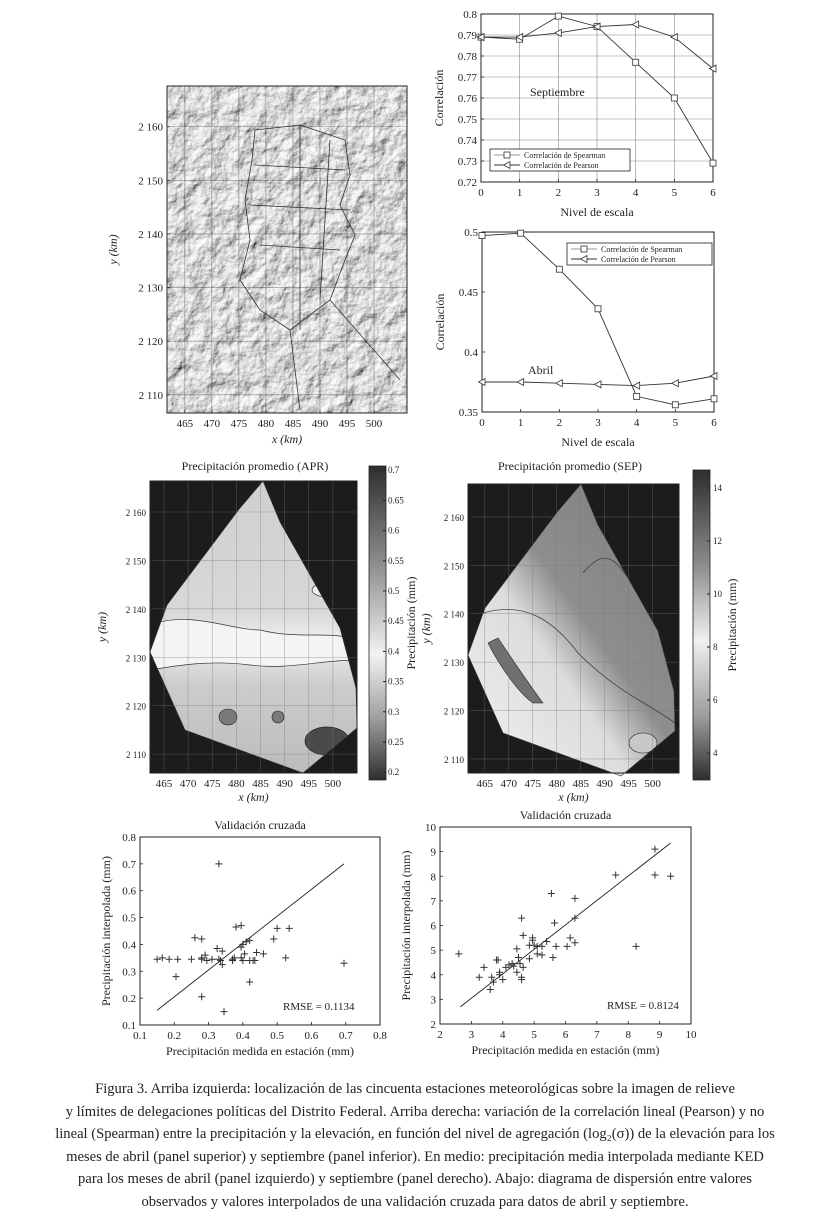 Image resolution: width=830 pixels, height=1223 pixels. What do you see at coordinates (584, 249) in the screenshot?
I see `legend-marker` at bounding box center [584, 249].